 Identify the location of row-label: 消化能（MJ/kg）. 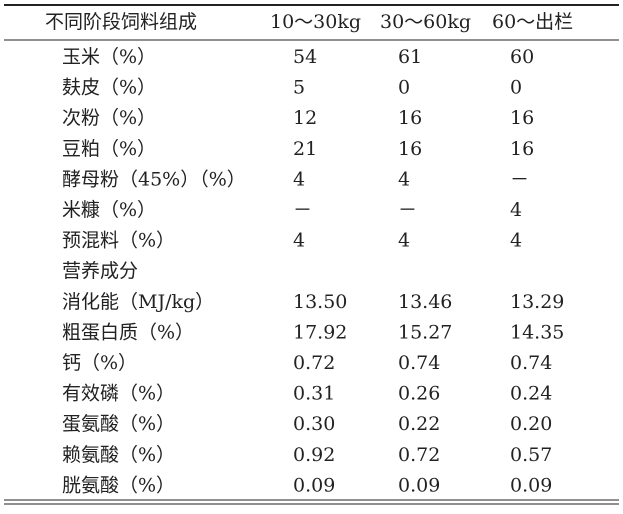
(138, 302).